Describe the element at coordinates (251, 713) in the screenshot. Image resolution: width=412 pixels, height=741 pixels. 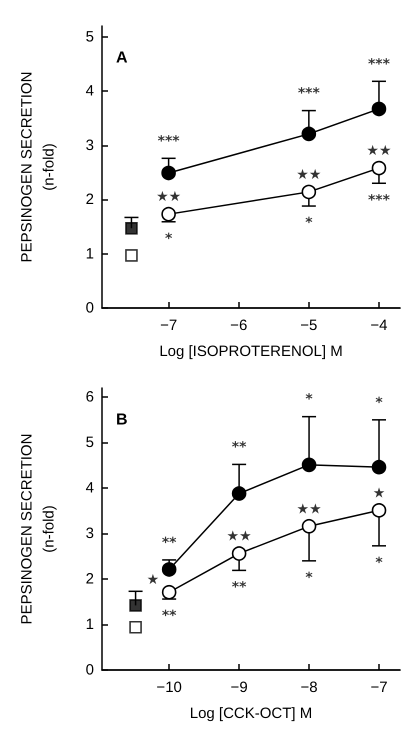
I see `x-axis-title: Log [CCK-OCT] M` at that location.